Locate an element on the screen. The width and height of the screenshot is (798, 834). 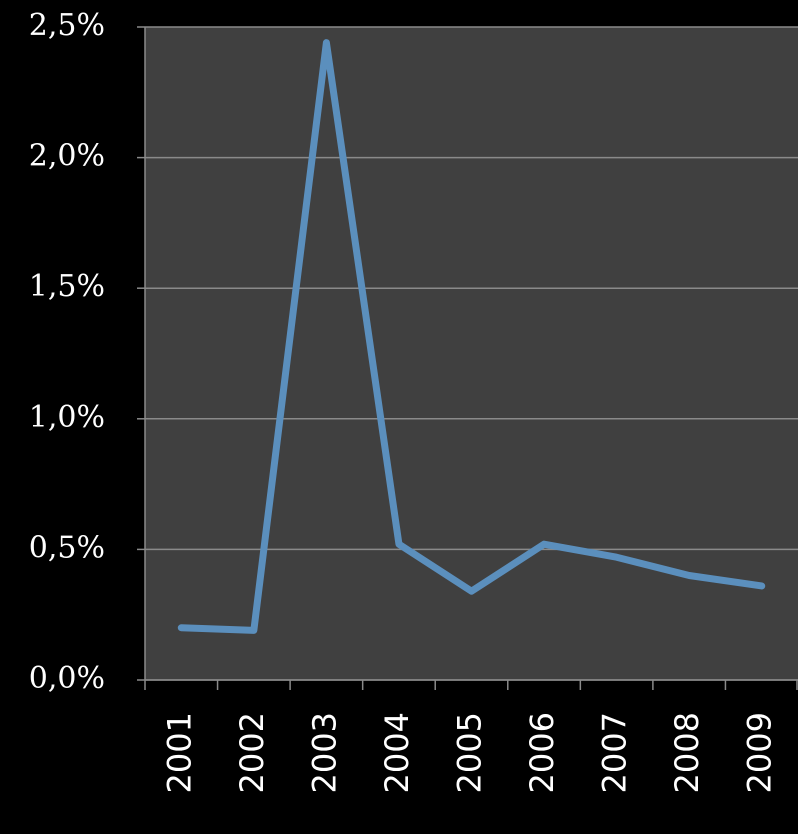
y-tick-label: 2,0% is located at coordinates (67, 156).